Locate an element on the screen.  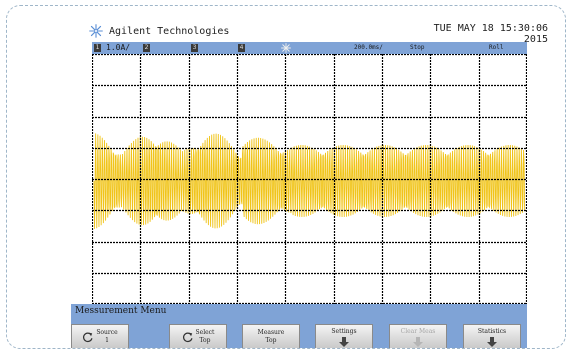
channel-3-badge: 3 is located at coordinates (194, 48).